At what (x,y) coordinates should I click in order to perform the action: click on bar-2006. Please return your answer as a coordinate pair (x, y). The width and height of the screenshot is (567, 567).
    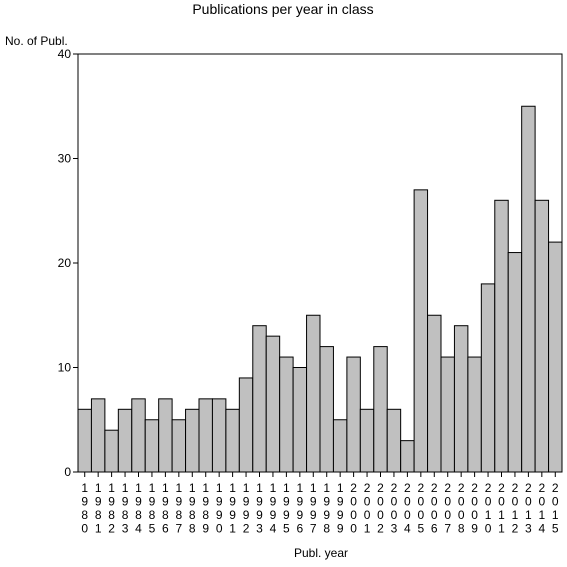
    Looking at the image, I should click on (434, 393).